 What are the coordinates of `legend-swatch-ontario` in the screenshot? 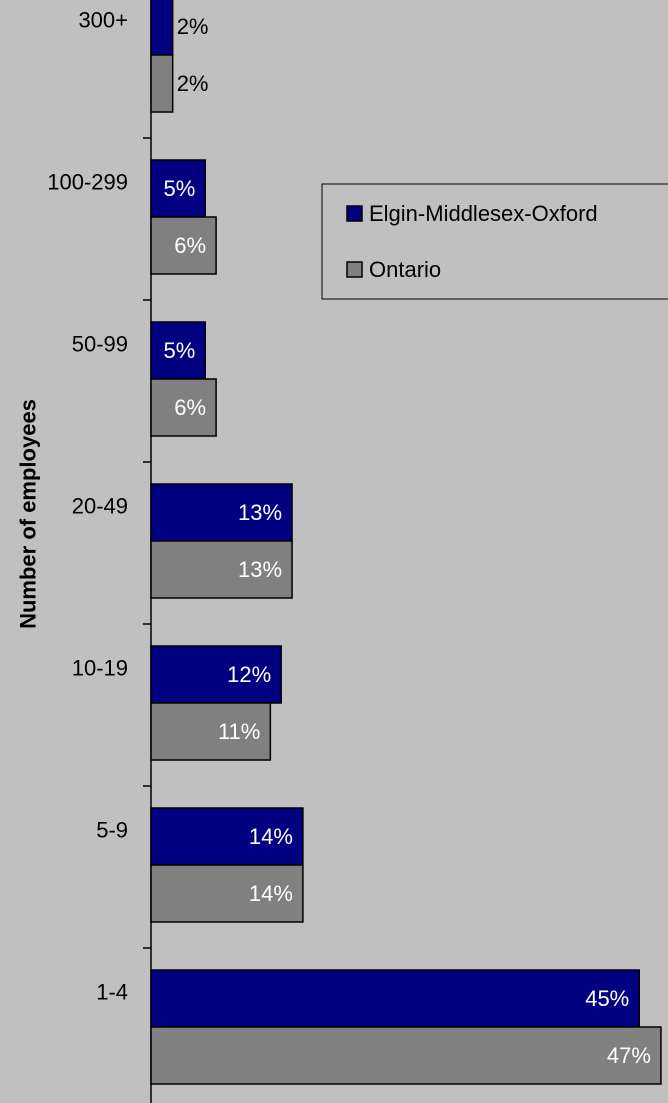 It's located at (354, 269).